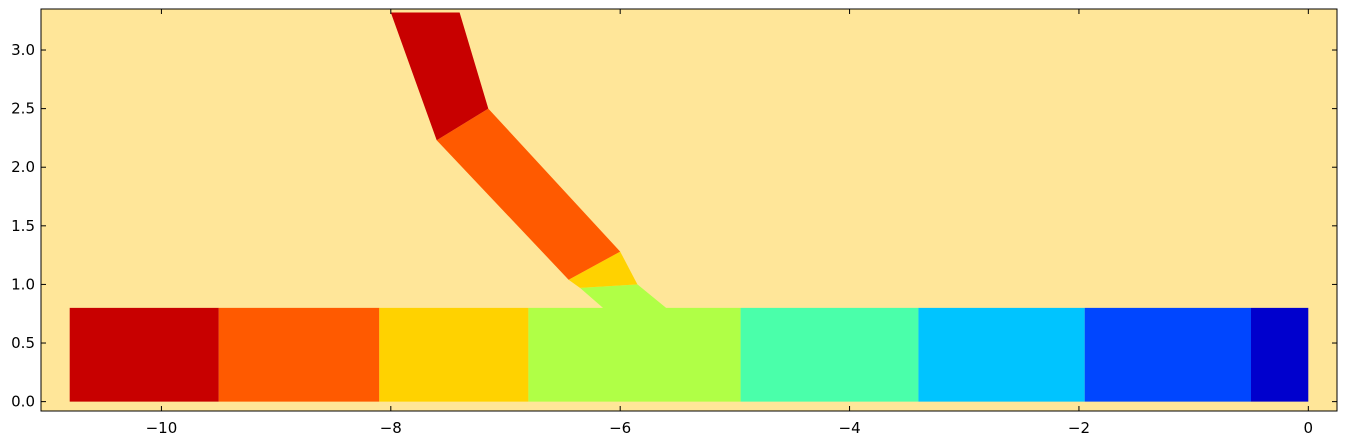 This screenshot has height=443, width=1347. What do you see at coordinates (23, 167) in the screenshot?
I see `y-tick-label: 2.0` at bounding box center [23, 167].